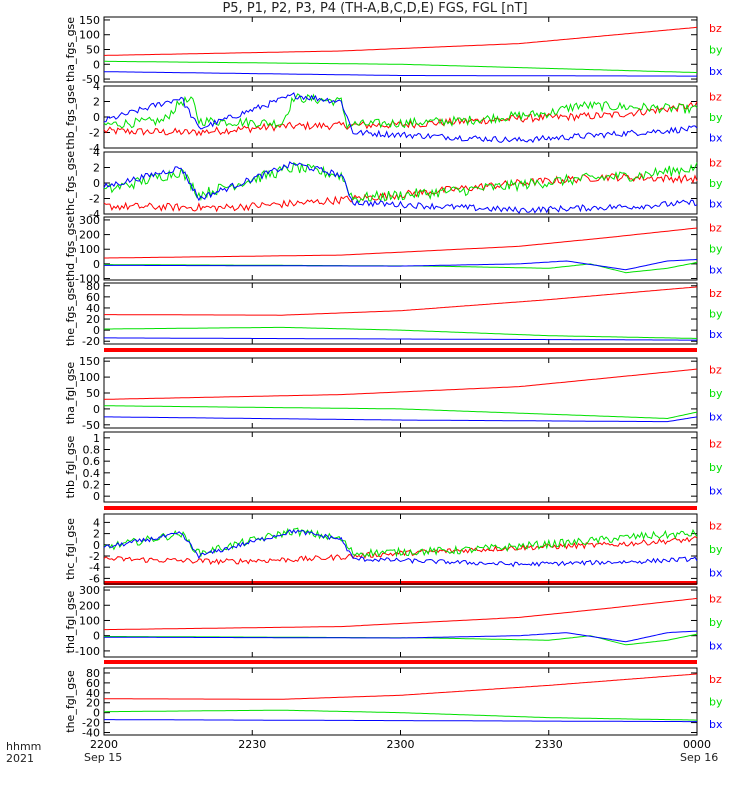 This screenshot has width=750, height=800. Describe the element at coordinates (549, 744) in the screenshot. I see `x-tick-label: 2330` at that location.